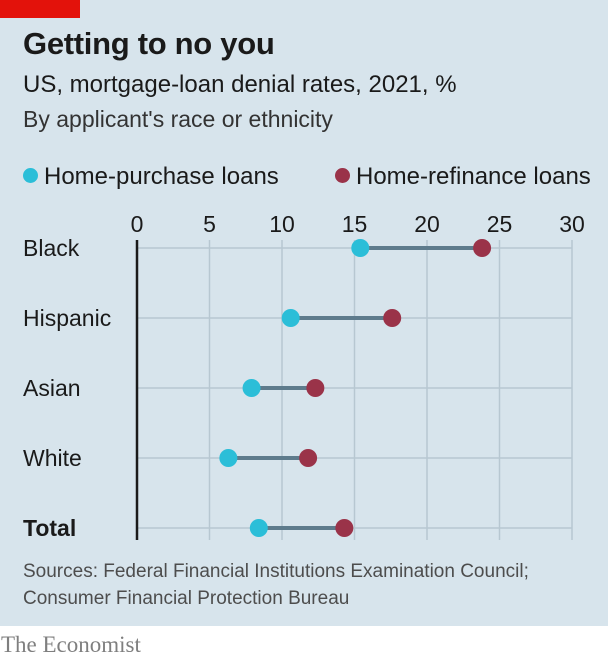 Image resolution: width=608 pixels, height=662 pixels. What do you see at coordinates (52, 388) in the screenshot?
I see `category-label: Asian` at bounding box center [52, 388].